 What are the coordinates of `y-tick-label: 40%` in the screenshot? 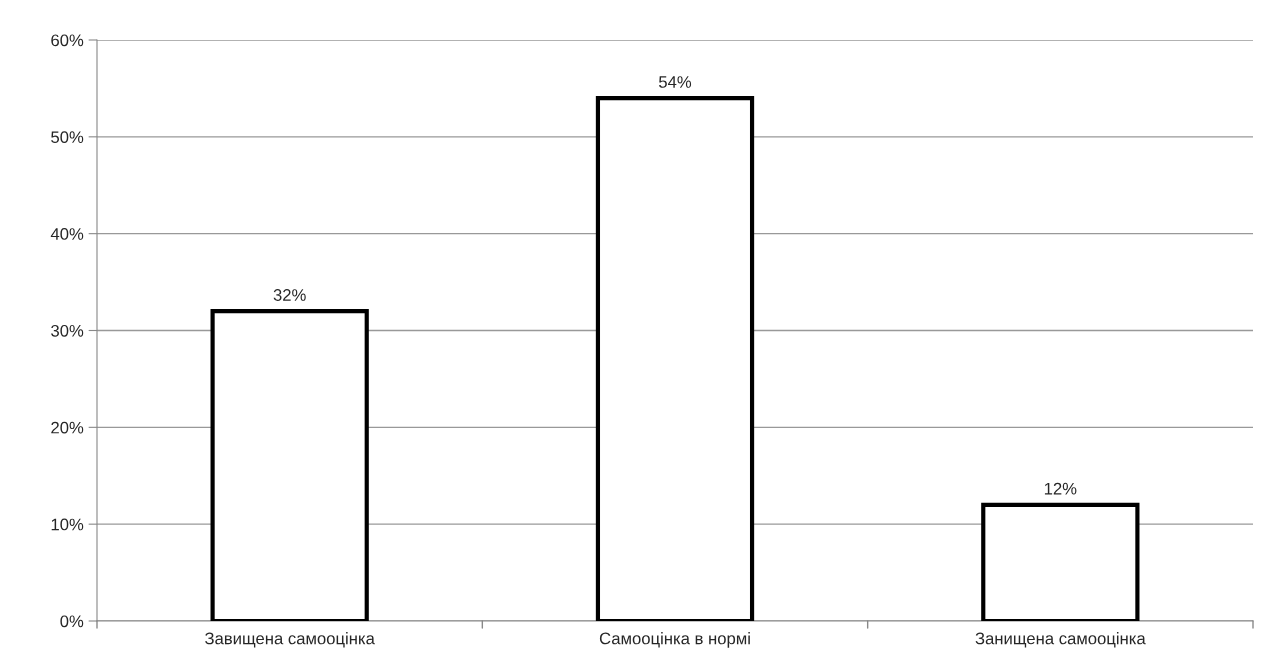 It's located at (67, 234).